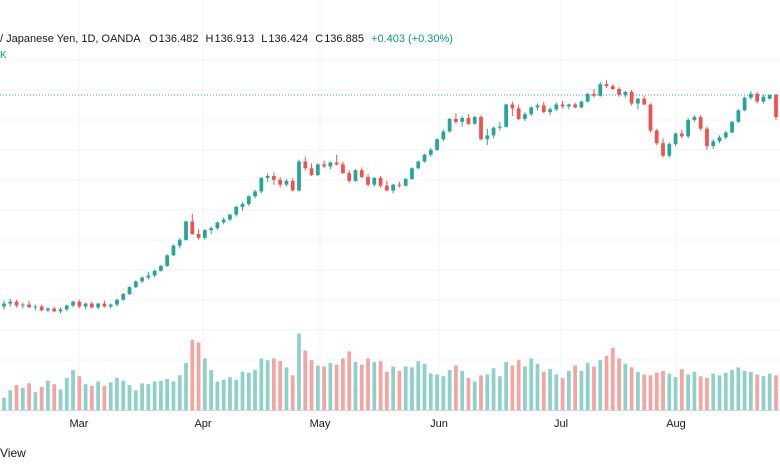 This screenshot has height=475, width=780. I want to click on x-tick-label: Apr, so click(202, 424).